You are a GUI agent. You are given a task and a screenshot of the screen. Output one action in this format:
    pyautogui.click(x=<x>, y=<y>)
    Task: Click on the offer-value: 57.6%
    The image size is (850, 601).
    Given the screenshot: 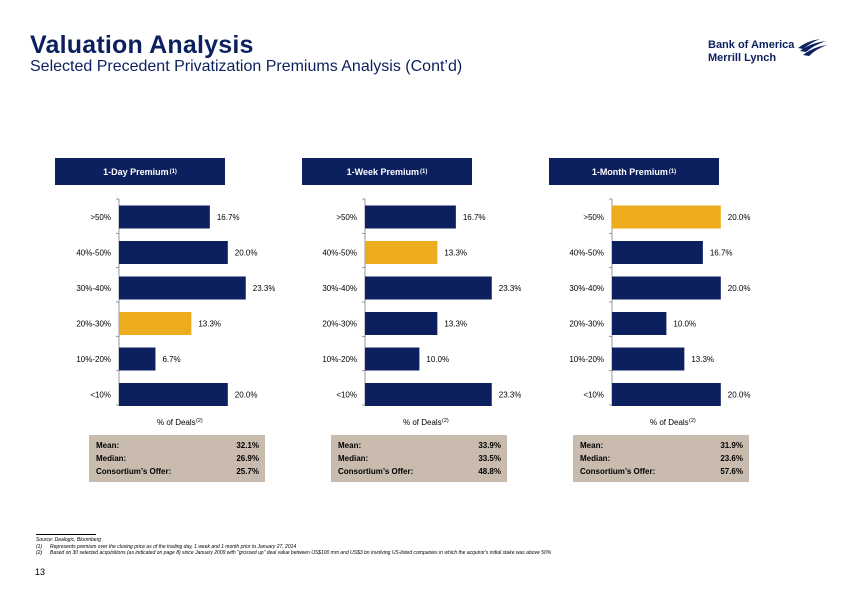 What is the action you would take?
    pyautogui.click(x=731, y=471)
    